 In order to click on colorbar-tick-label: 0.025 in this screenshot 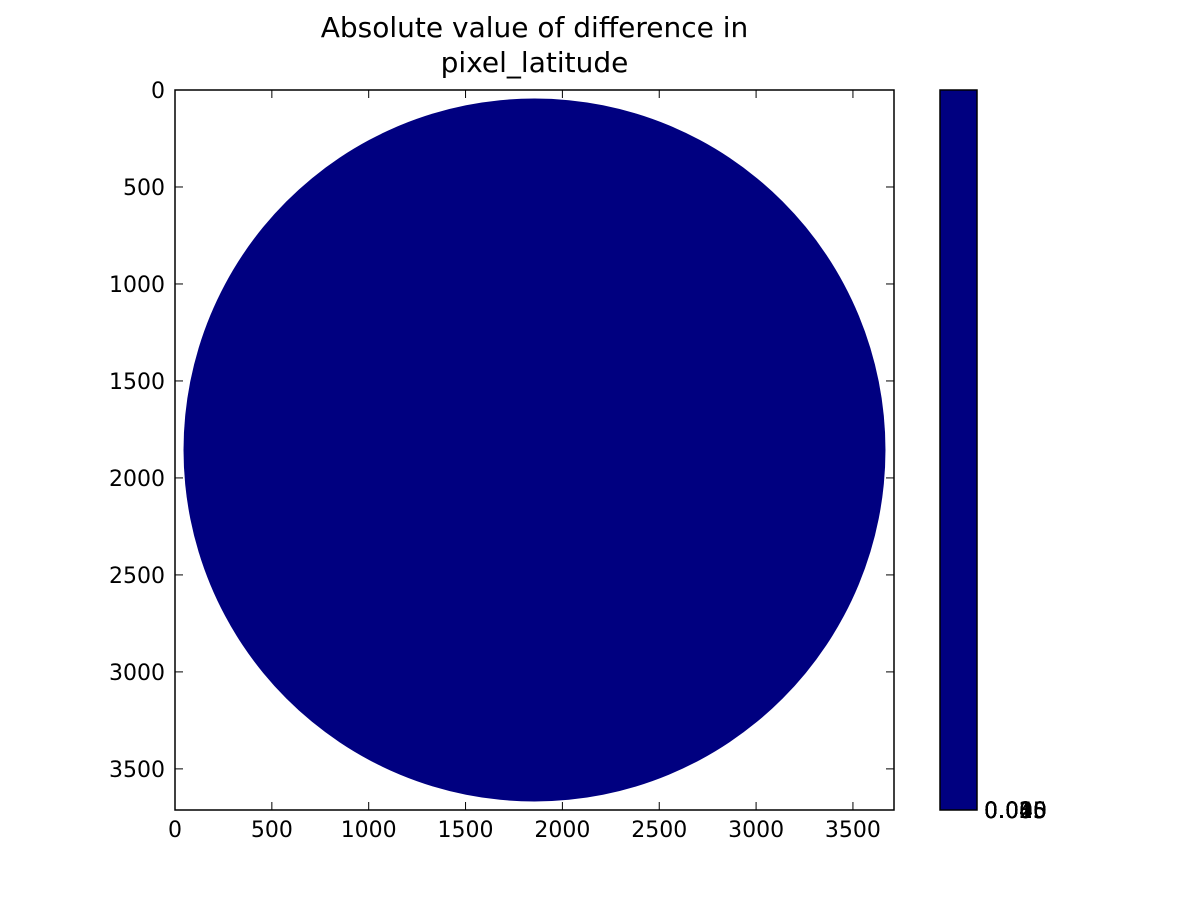, I will do `click(1015, 811)`.